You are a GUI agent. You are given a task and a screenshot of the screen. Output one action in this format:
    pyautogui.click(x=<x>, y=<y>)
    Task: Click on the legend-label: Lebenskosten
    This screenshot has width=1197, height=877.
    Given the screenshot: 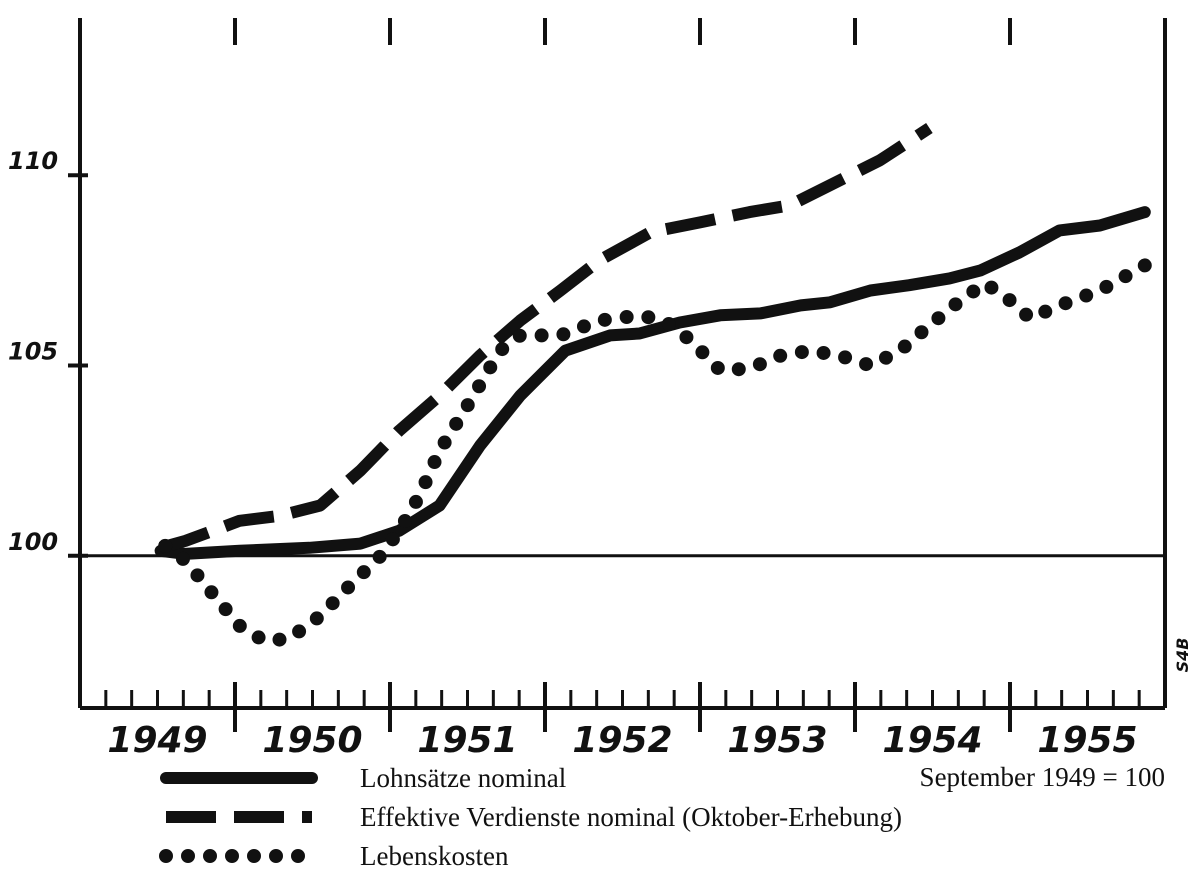 What is the action you would take?
    pyautogui.click(x=434, y=856)
    